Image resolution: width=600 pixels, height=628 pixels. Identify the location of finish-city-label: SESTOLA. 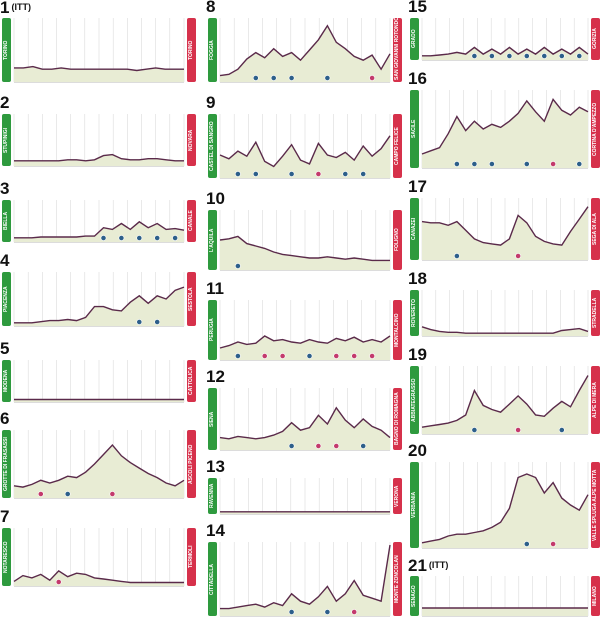
(191, 299).